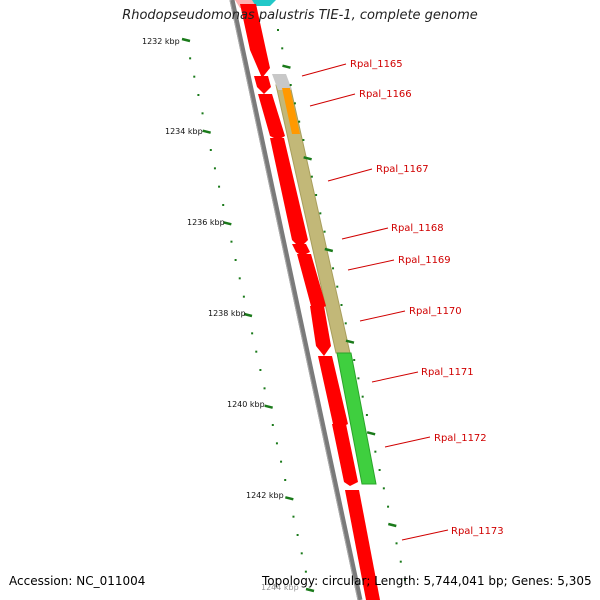 The width and height of the screenshot is (600, 600). Describe the element at coordinates (402, 169) in the screenshot. I see `gene-label-rpal-1167: Rpal_1167` at that location.